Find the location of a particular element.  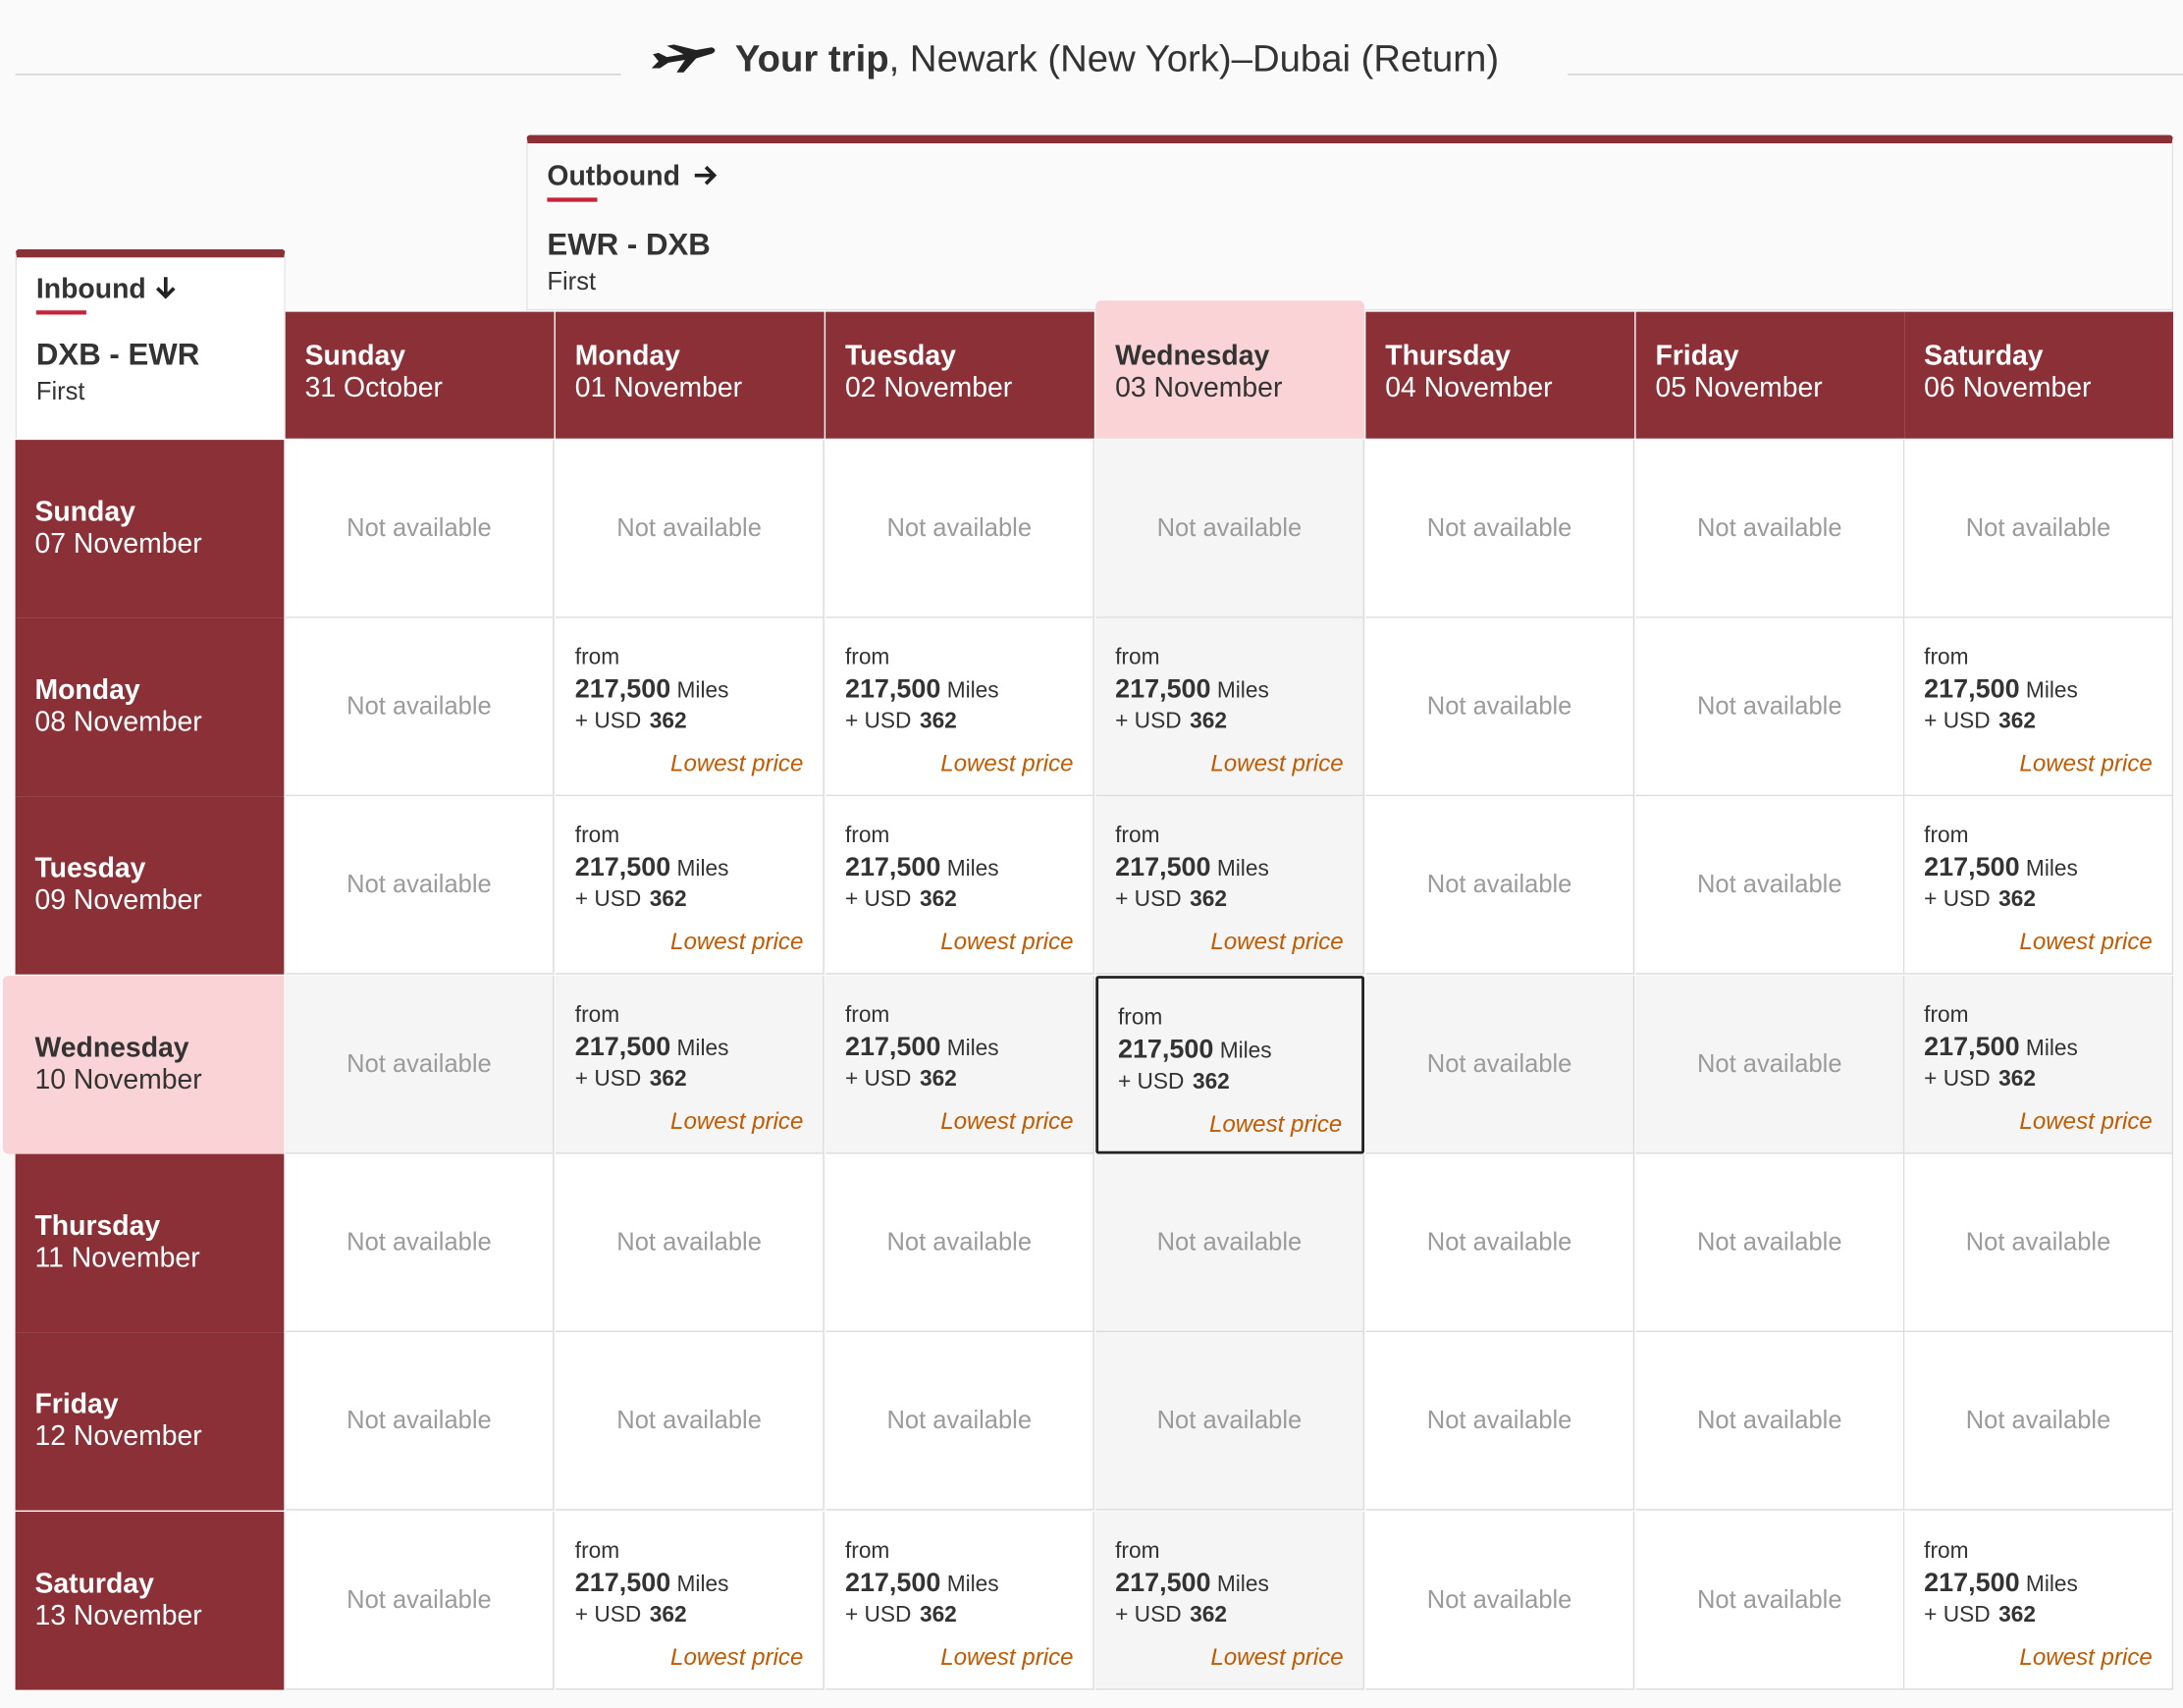

inbound-date-header: Tuesday 09 November is located at coordinates (150, 886).